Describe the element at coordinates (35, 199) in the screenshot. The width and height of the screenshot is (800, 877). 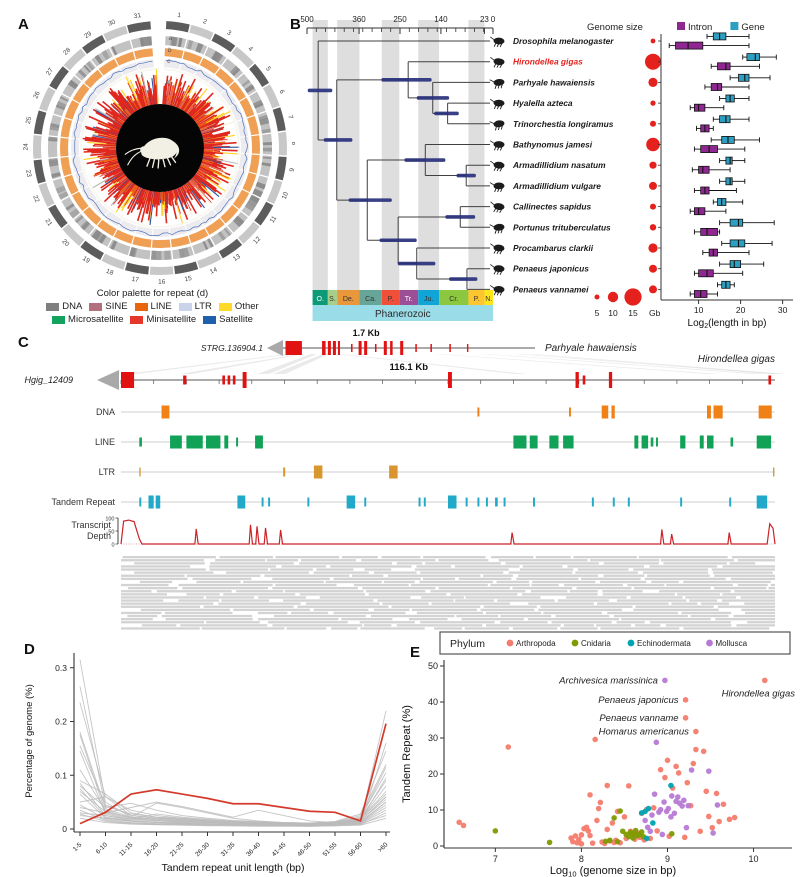
I see `chromosome-number: 22` at that location.